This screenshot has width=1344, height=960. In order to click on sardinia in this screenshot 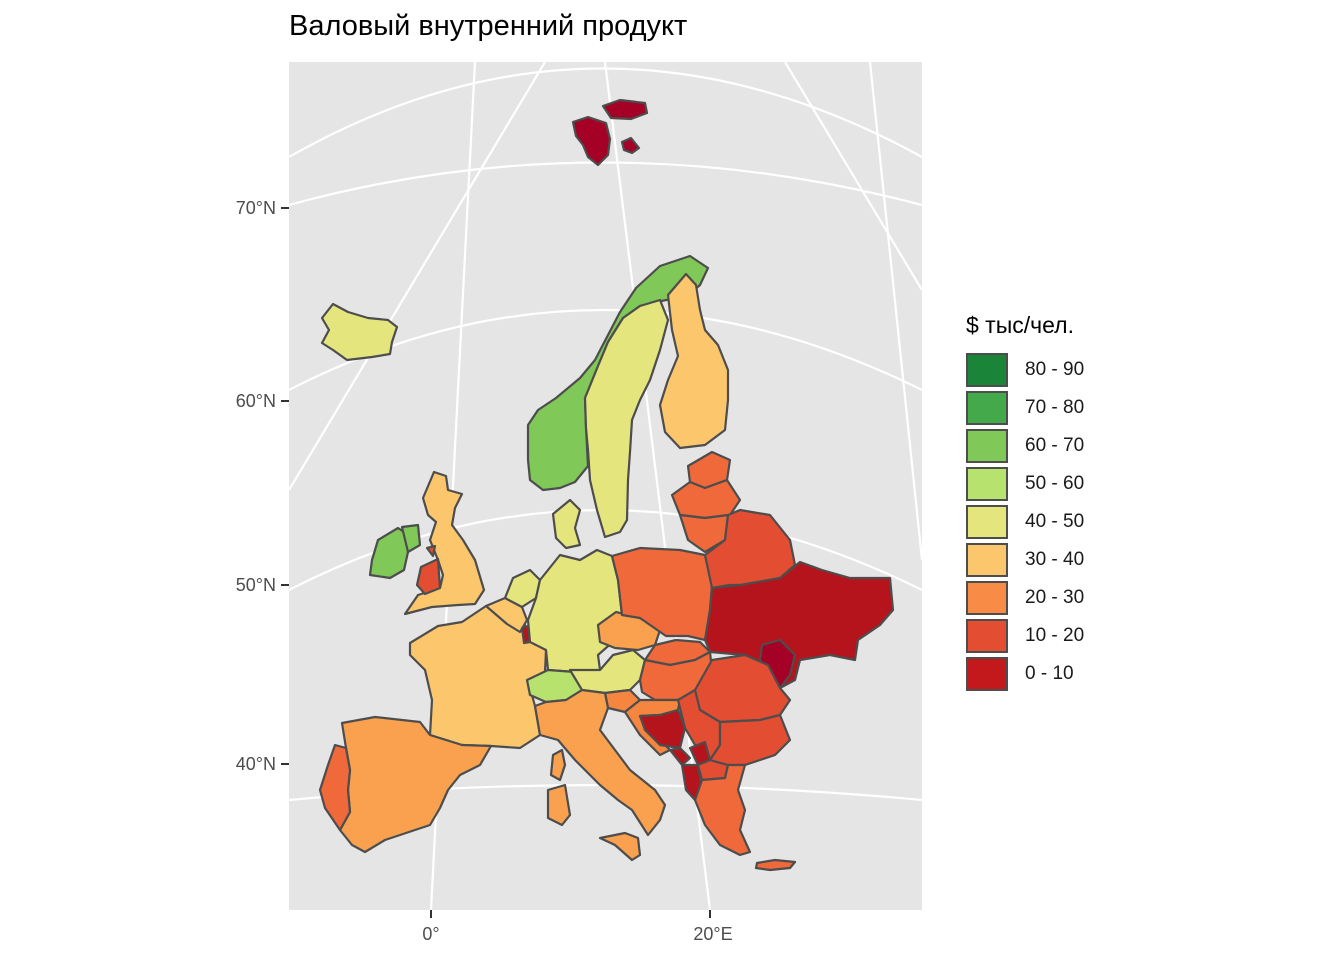, I will do `click(559, 805)`.